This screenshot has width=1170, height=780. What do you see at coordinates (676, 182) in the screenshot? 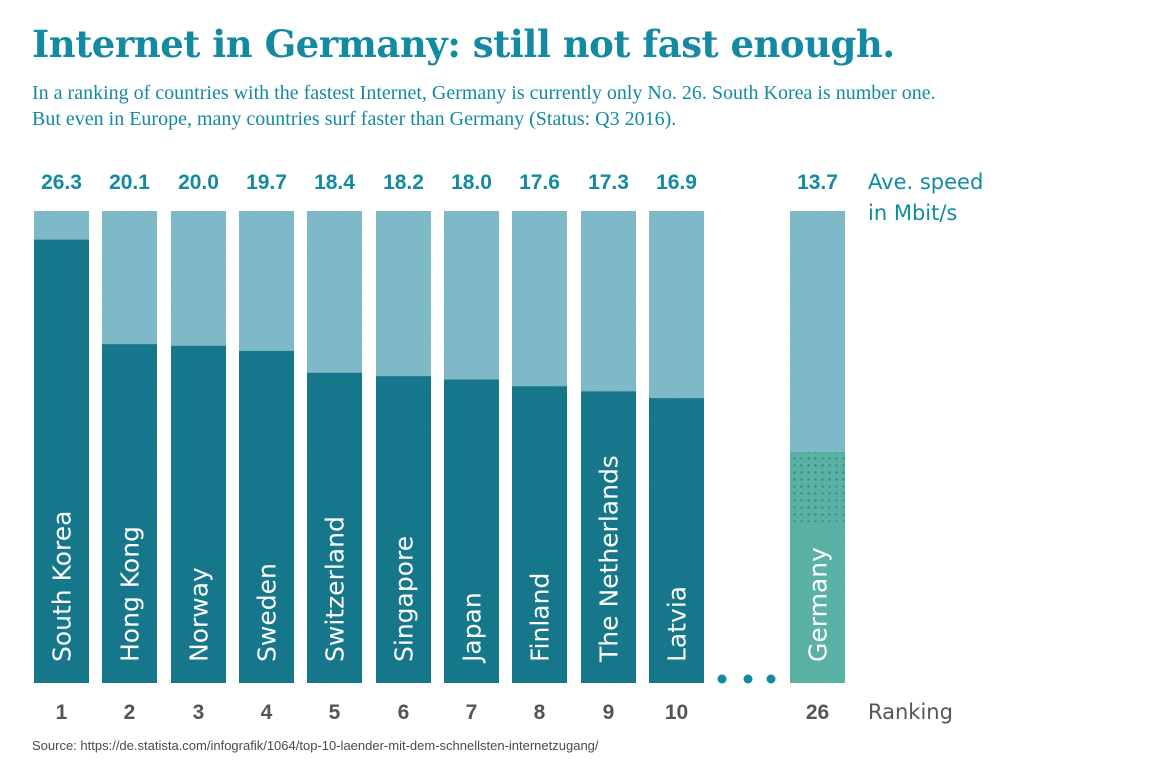
I see `value-label-latvia: 16.9` at bounding box center [676, 182].